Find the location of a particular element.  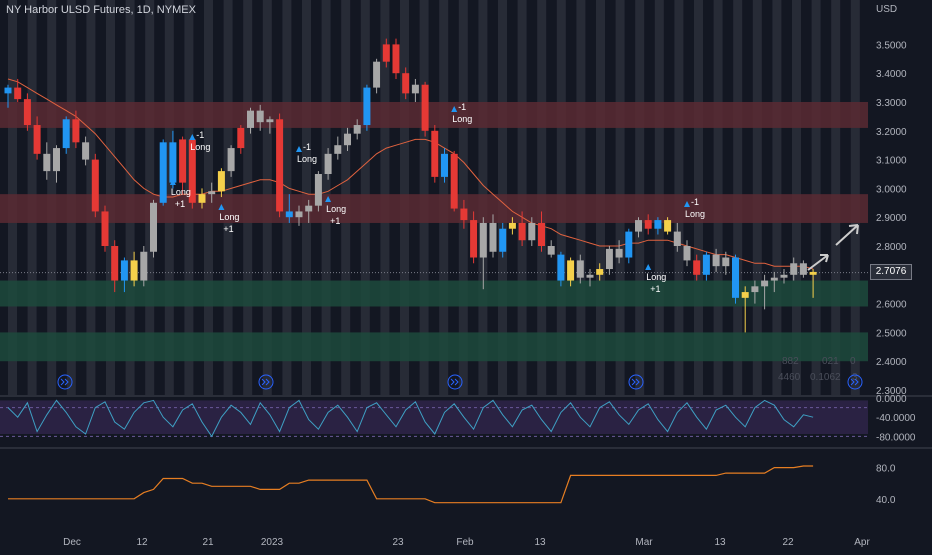

time-tick-label: Mar is located at coordinates (644, 542).